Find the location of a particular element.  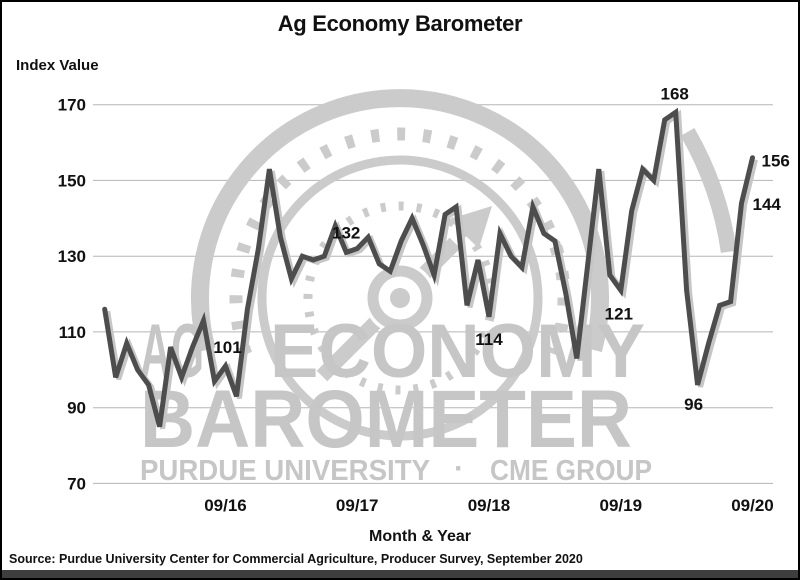

y-tick-label: 130 is located at coordinates (72, 256).